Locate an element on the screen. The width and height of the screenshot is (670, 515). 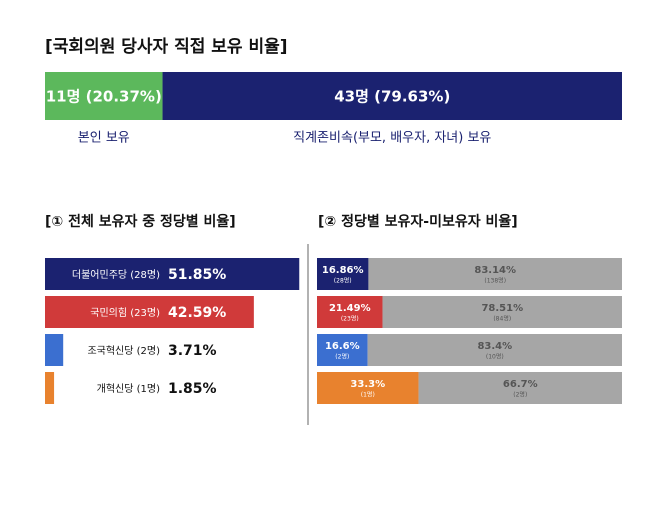
sub-label: (138명) is located at coordinates (495, 281).